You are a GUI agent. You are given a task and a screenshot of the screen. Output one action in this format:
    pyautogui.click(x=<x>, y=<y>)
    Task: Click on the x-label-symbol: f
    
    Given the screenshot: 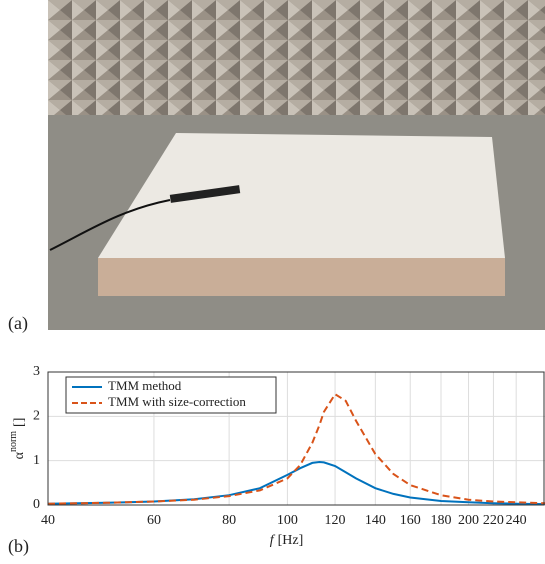 What is the action you would take?
    pyautogui.click(x=273, y=540)
    